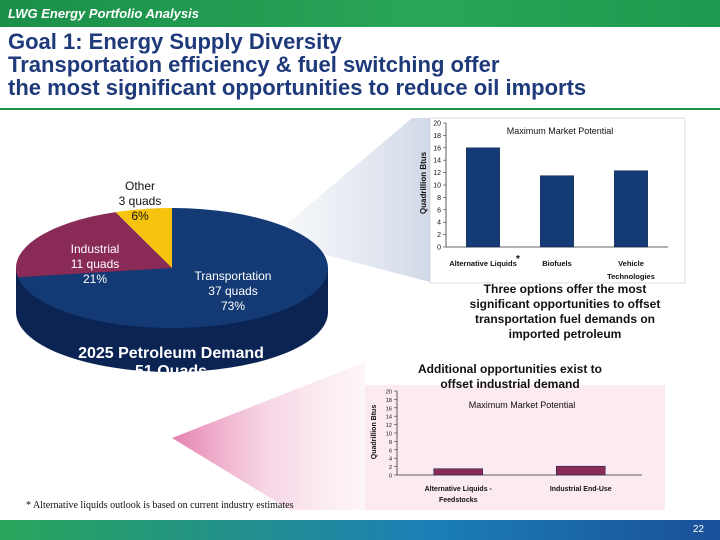 The width and height of the screenshot is (720, 540). I want to click on title-line-1: Goal 1: Energy Supply Diversity, so click(175, 41).